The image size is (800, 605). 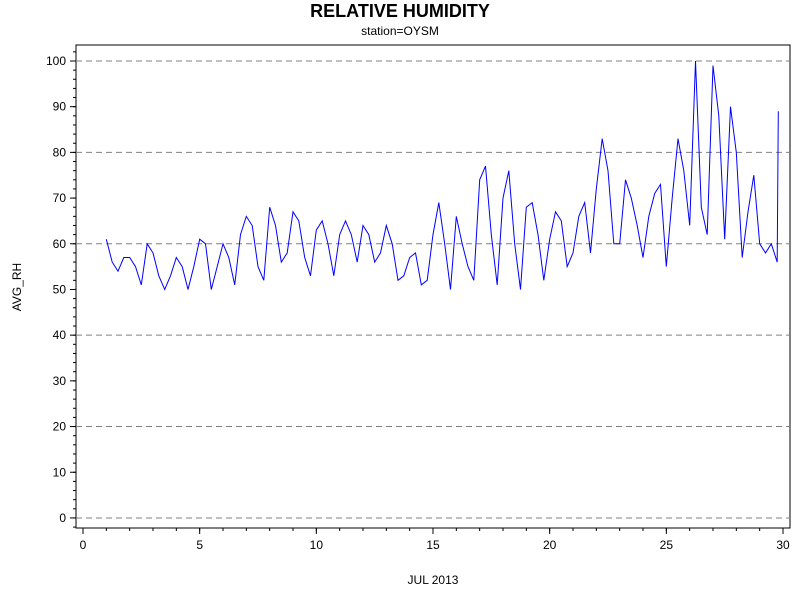 I want to click on chart-subtitle: station=OYSM, so click(x=400, y=31).